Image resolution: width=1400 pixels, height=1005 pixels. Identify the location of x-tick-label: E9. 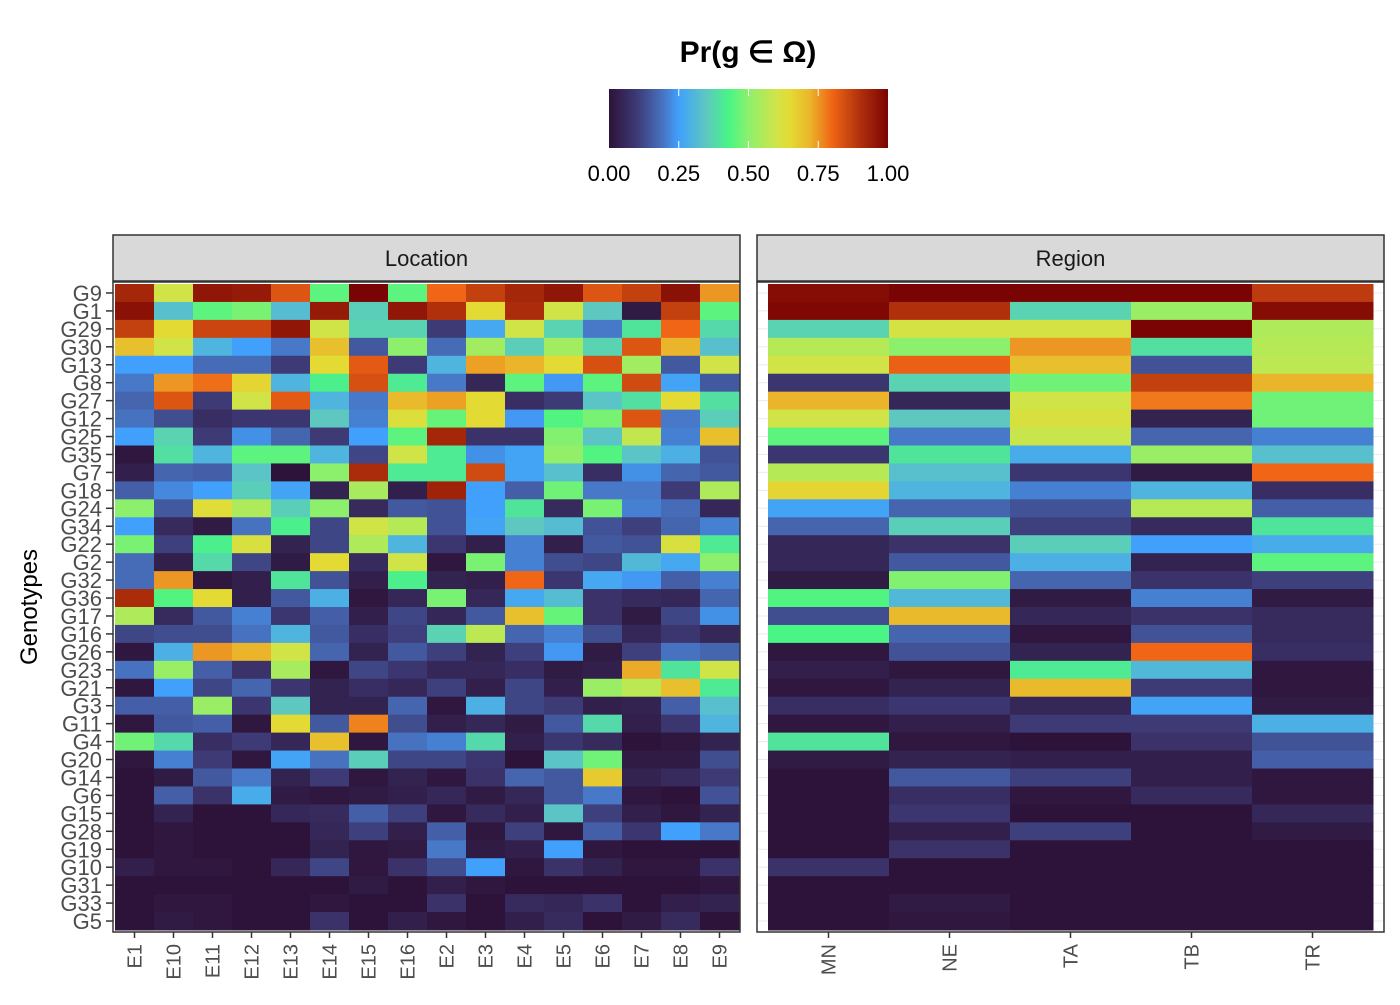
(721, 956).